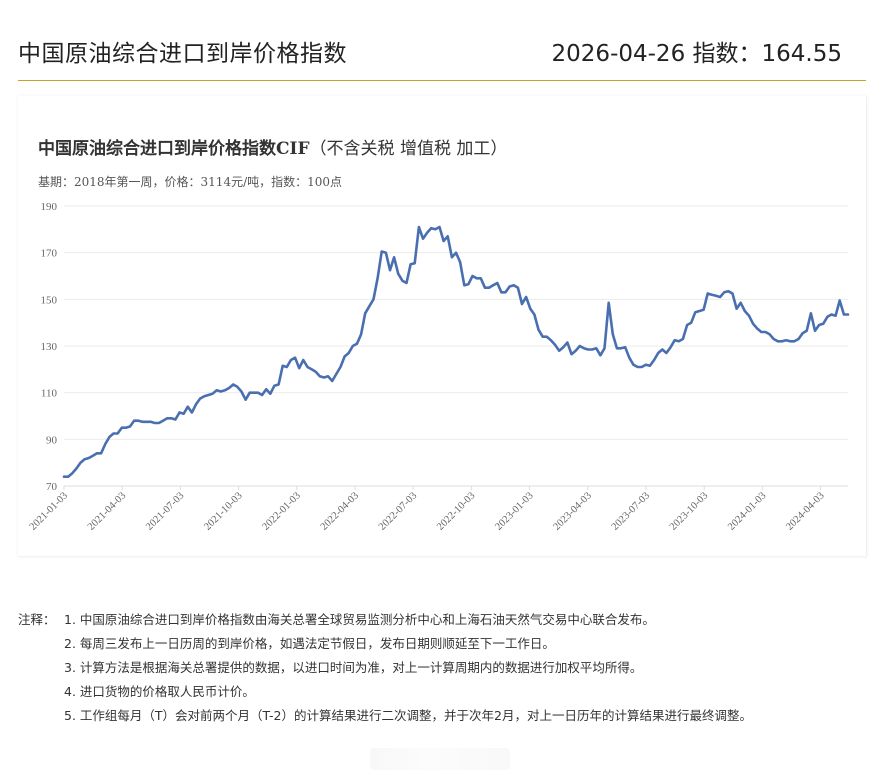  What do you see at coordinates (572, 511) in the screenshot?
I see `svg-text: 2023-04-03` at bounding box center [572, 511].